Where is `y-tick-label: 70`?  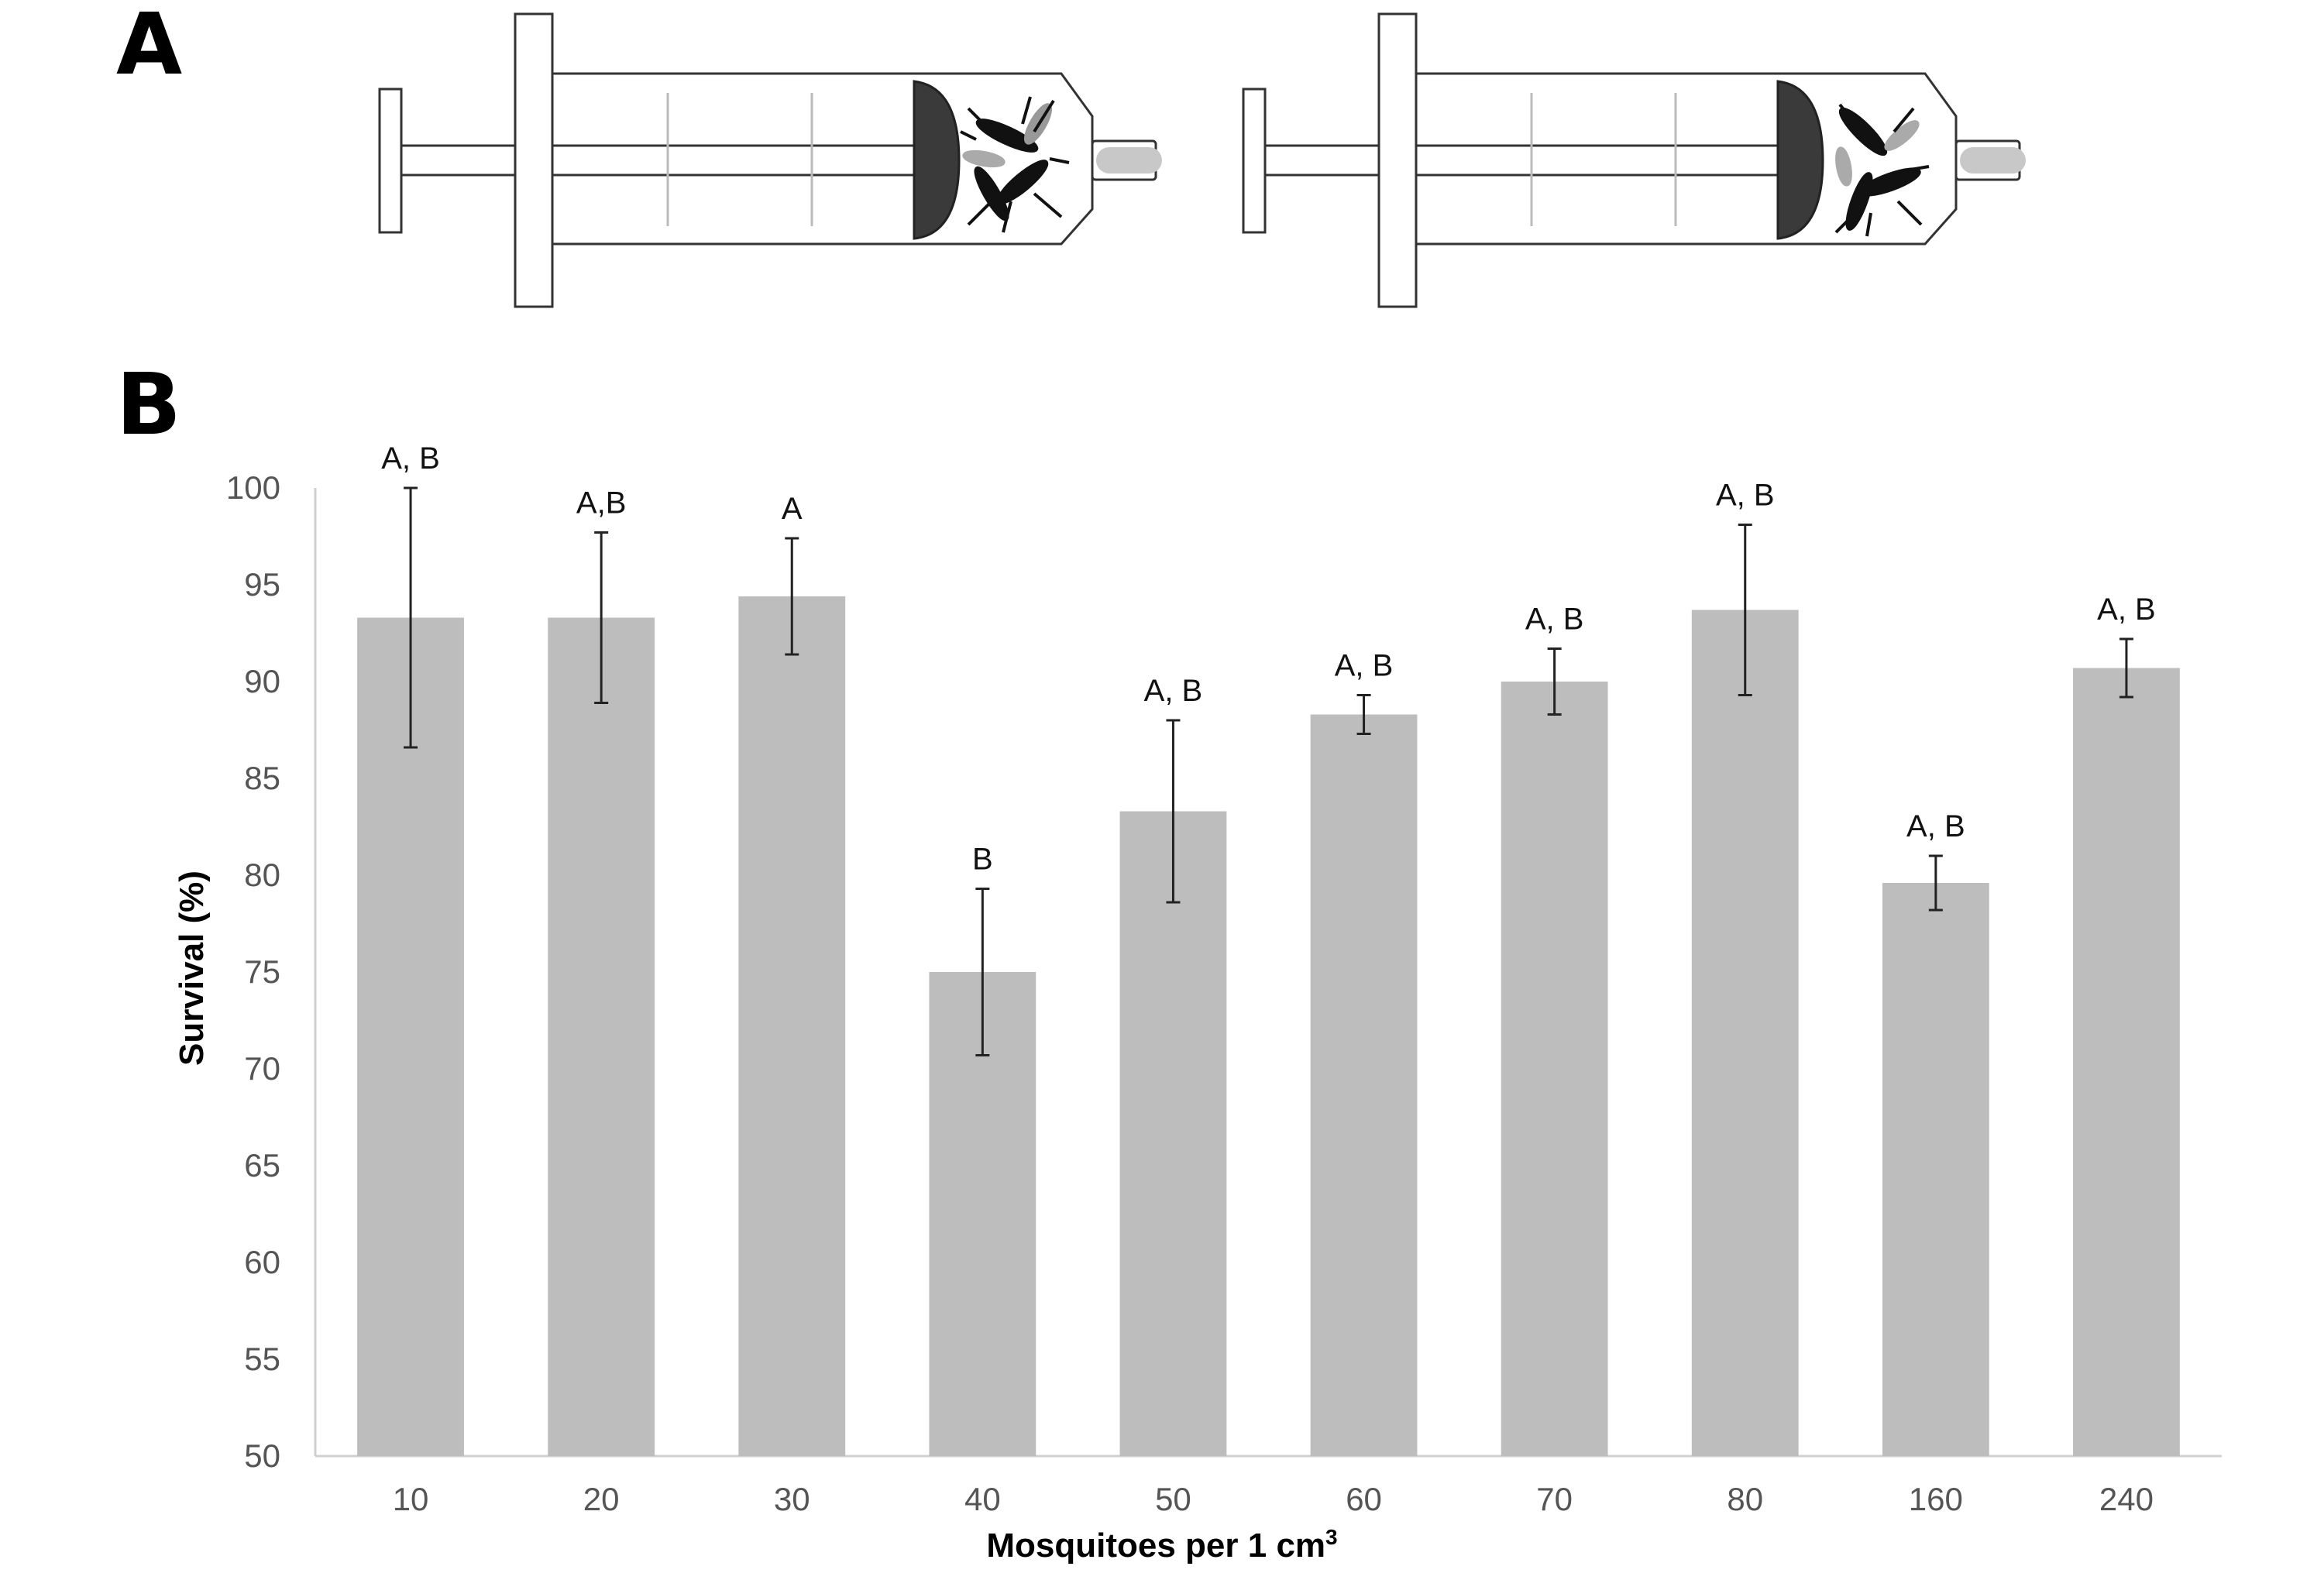 y-tick-label: 70 is located at coordinates (262, 1068).